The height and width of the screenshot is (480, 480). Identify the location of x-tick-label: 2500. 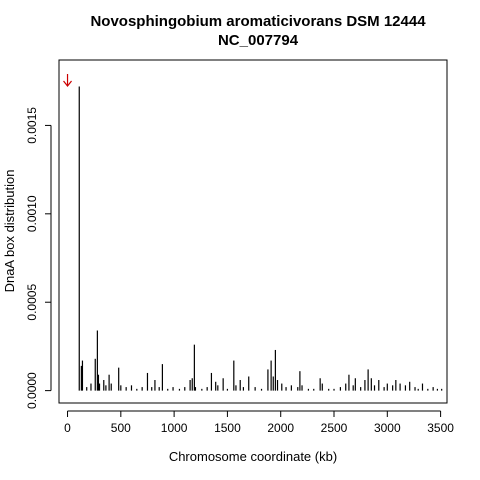
(334, 428).